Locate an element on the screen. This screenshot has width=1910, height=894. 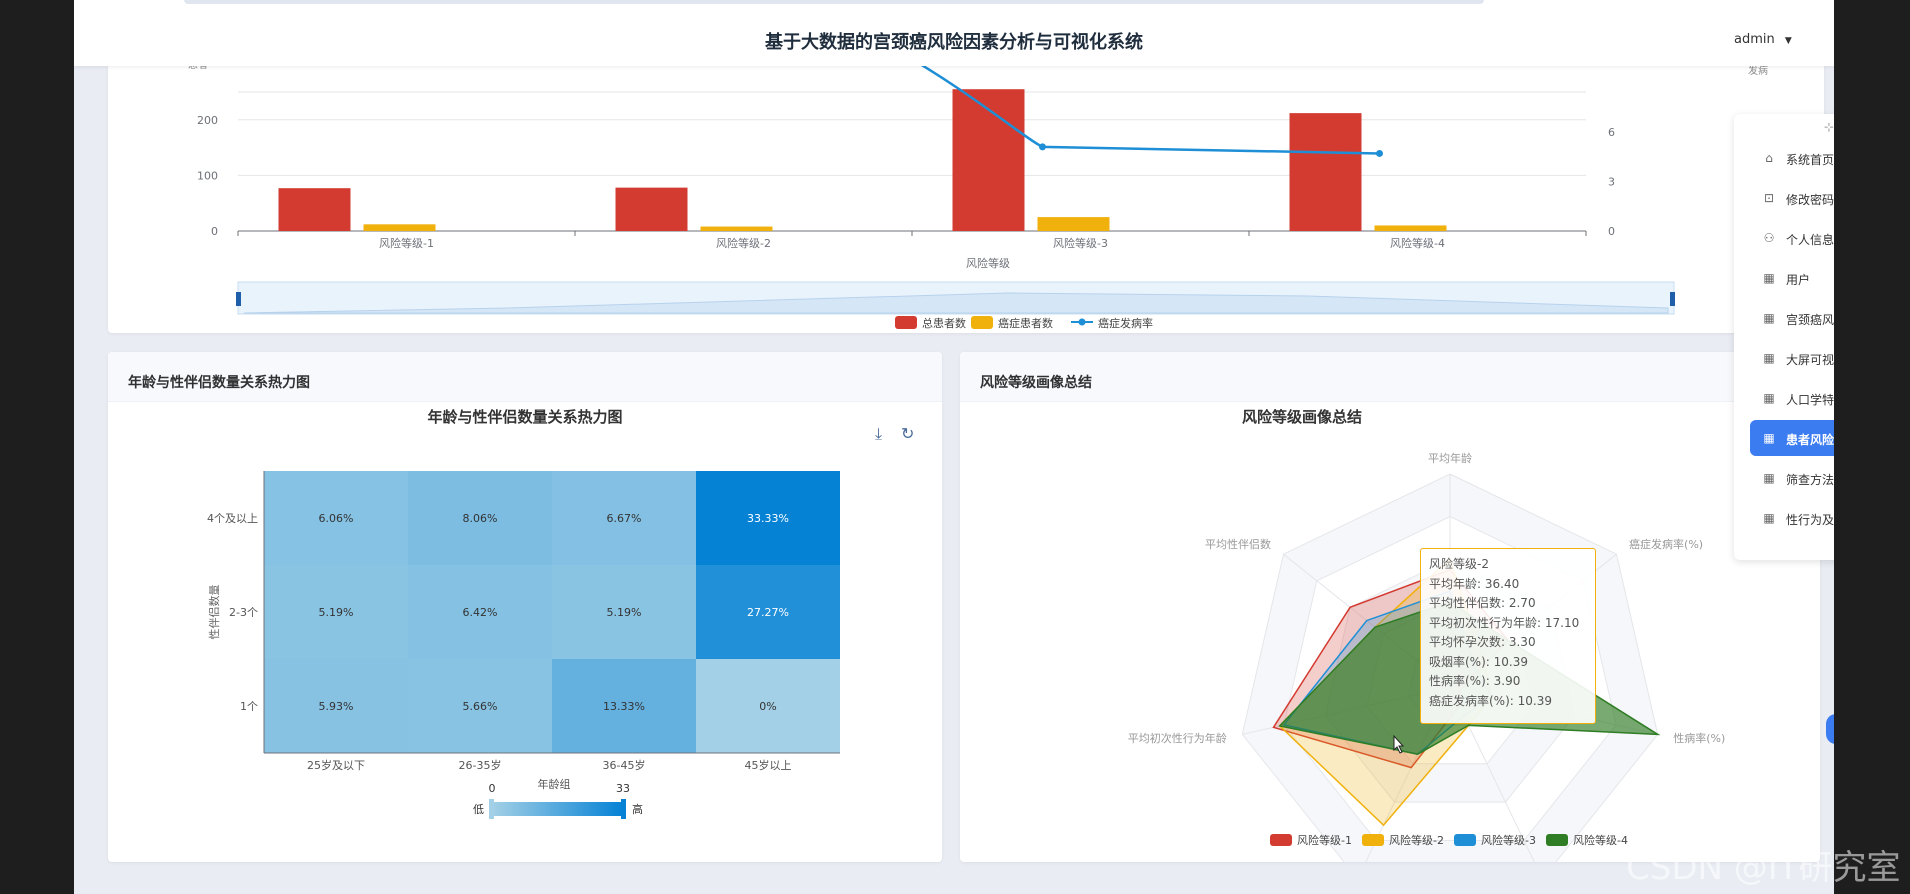
chevron-down-icon: ▼ is located at coordinates (1788, 41).